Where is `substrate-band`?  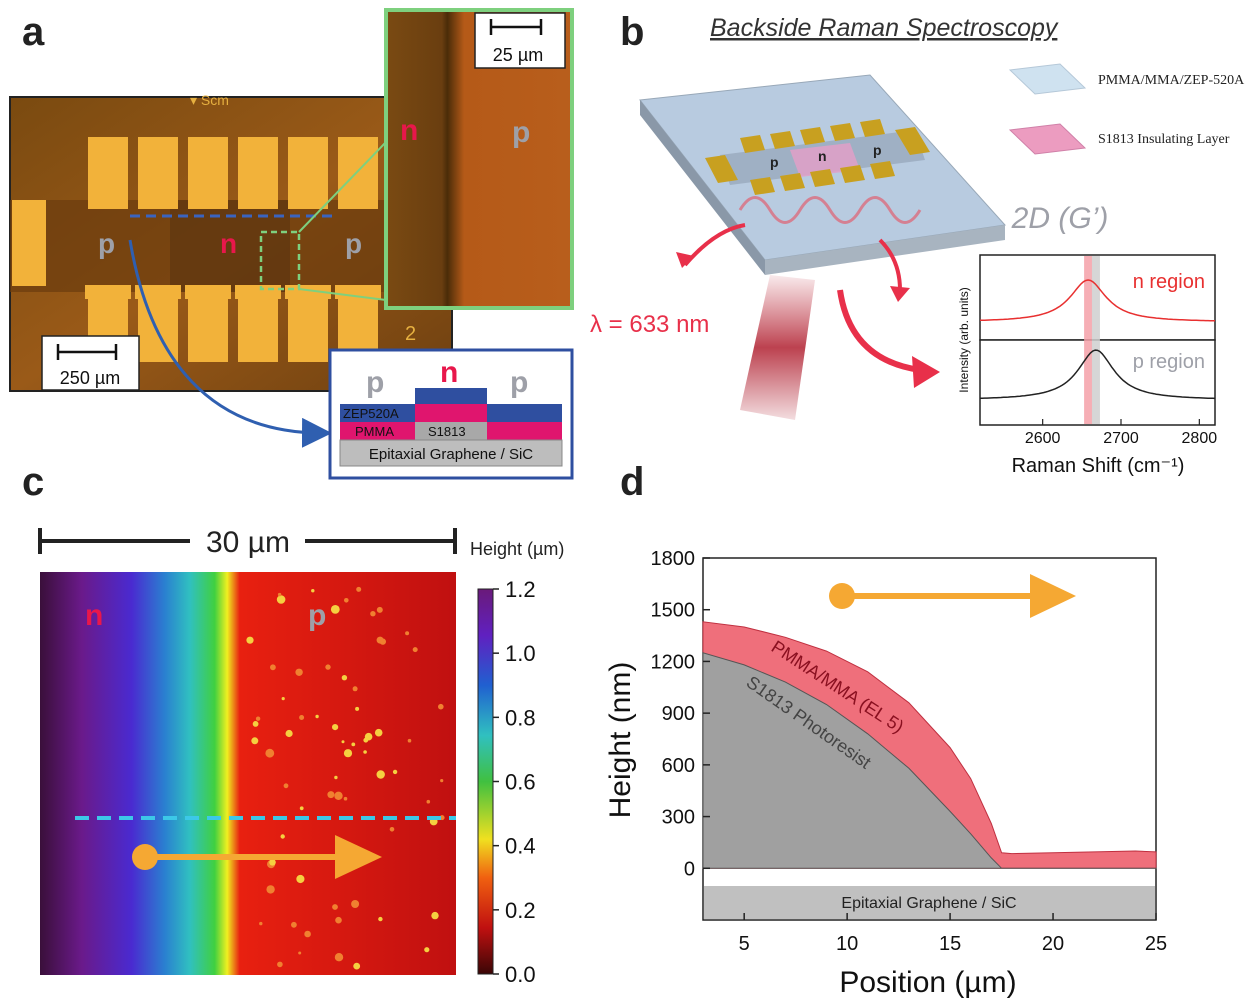
substrate-band is located at coordinates (929, 902).